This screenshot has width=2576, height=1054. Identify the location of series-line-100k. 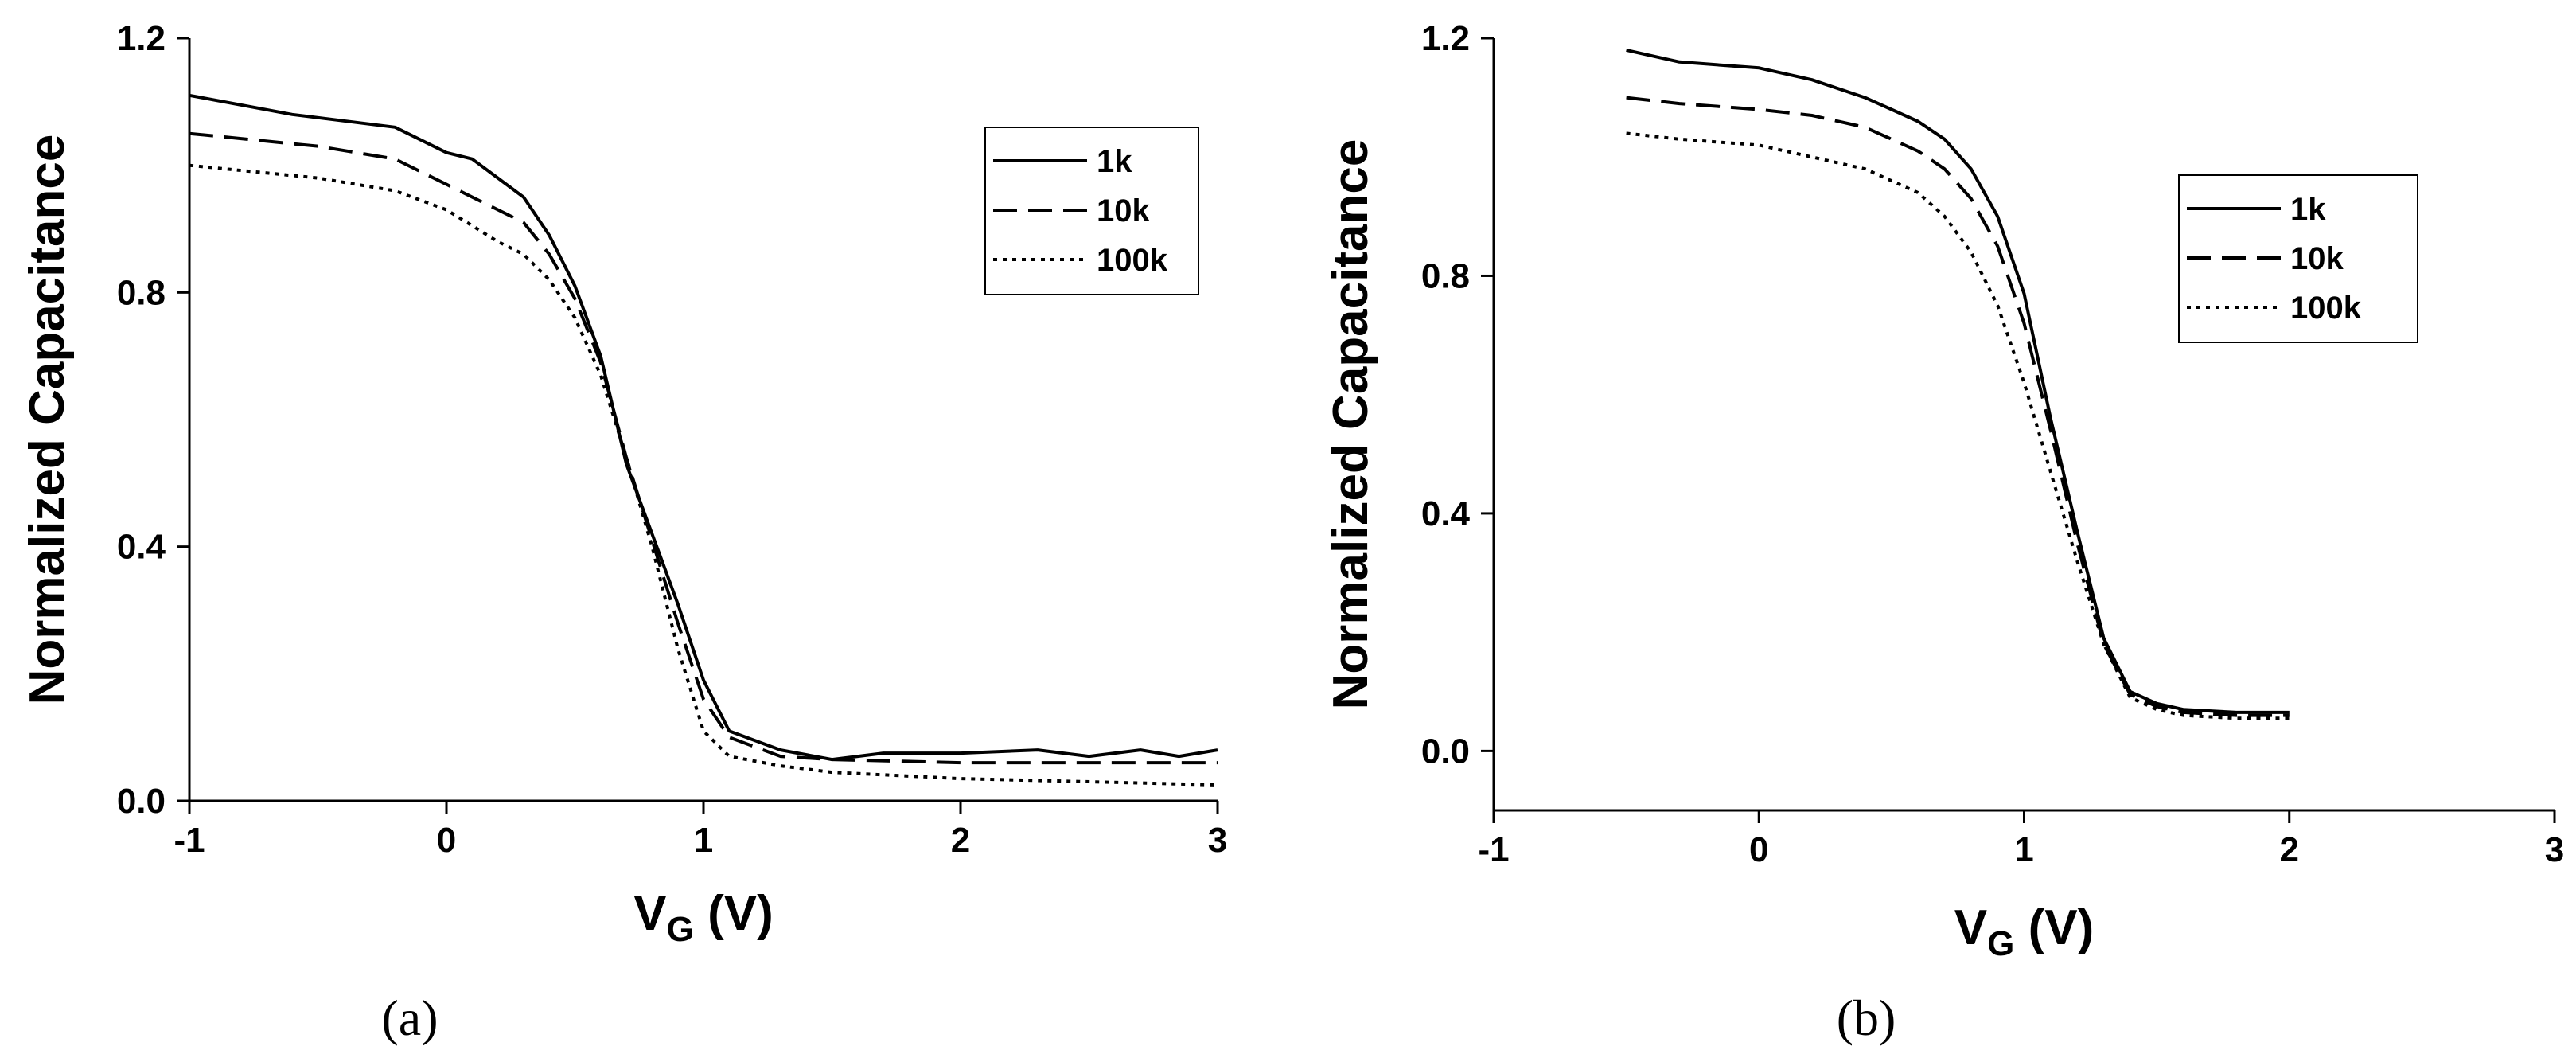
(1958, 425).